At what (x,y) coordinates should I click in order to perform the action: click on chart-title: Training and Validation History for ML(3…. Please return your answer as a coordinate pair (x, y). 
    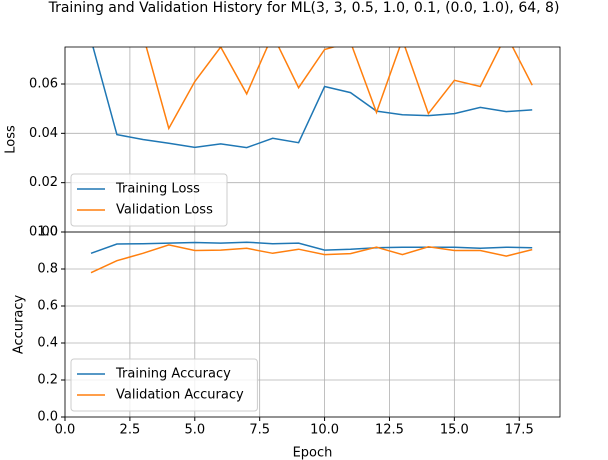
    Looking at the image, I should click on (304, 8).